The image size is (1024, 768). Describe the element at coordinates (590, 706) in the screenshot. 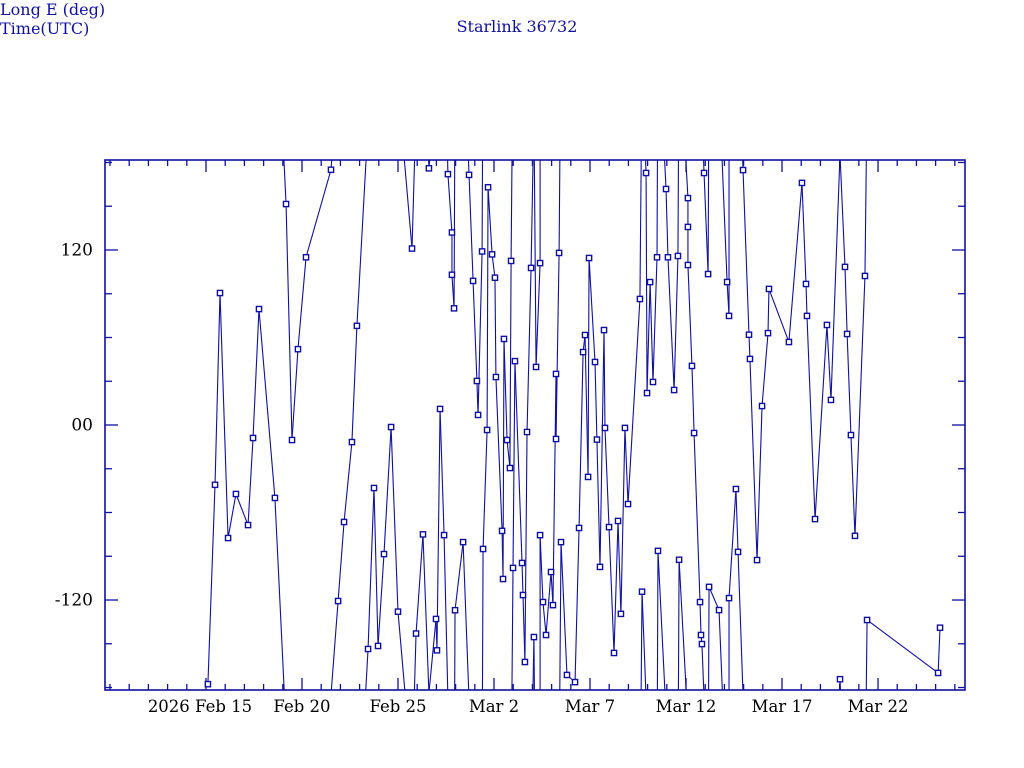

I see `svg-text: Mar 7` at that location.